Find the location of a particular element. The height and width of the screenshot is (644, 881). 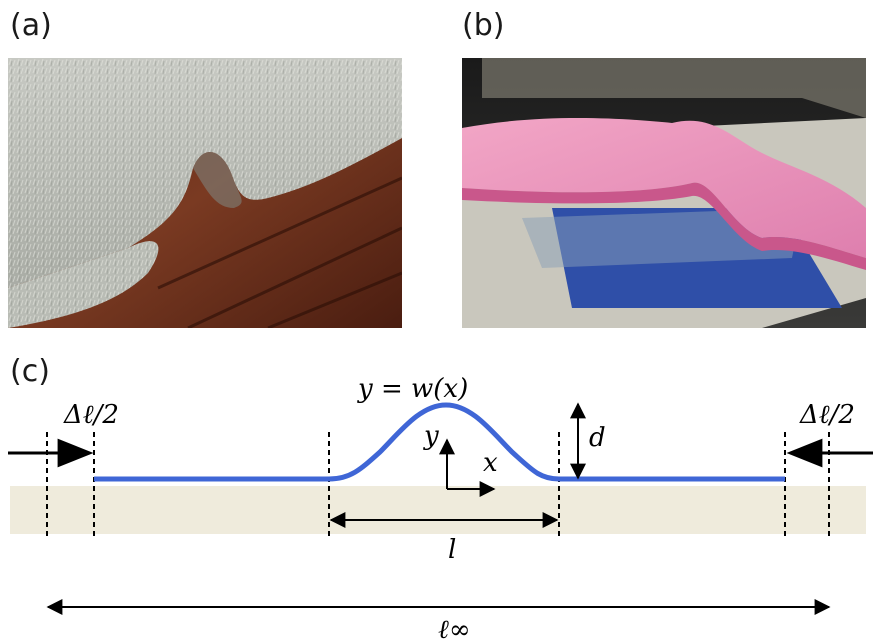

right-shift-label: Δℓ/2 is located at coordinates (827, 415).